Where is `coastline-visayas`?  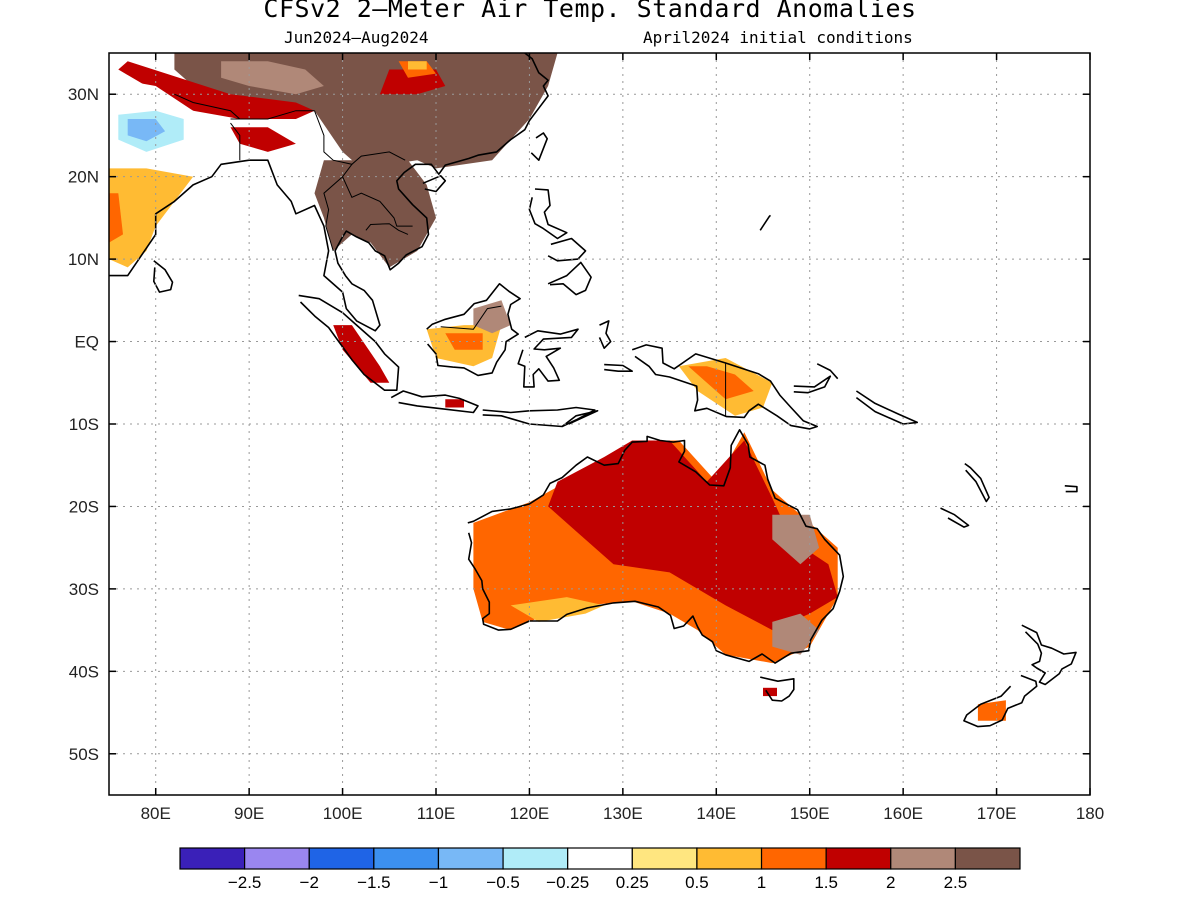 coastline-visayas is located at coordinates (567, 249).